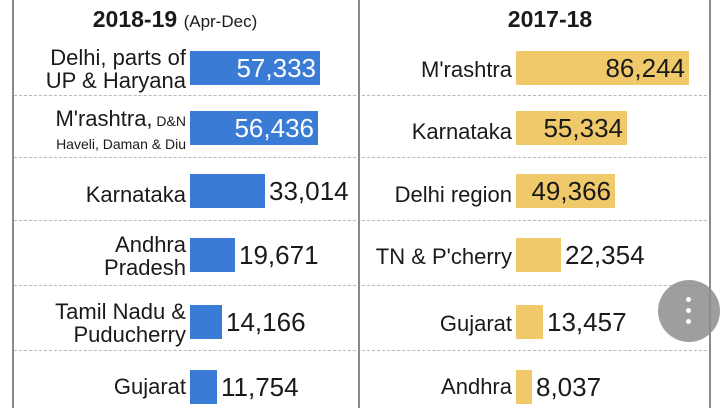  What do you see at coordinates (569, 387) in the screenshot?
I see `data-label: 8,037` at bounding box center [569, 387].